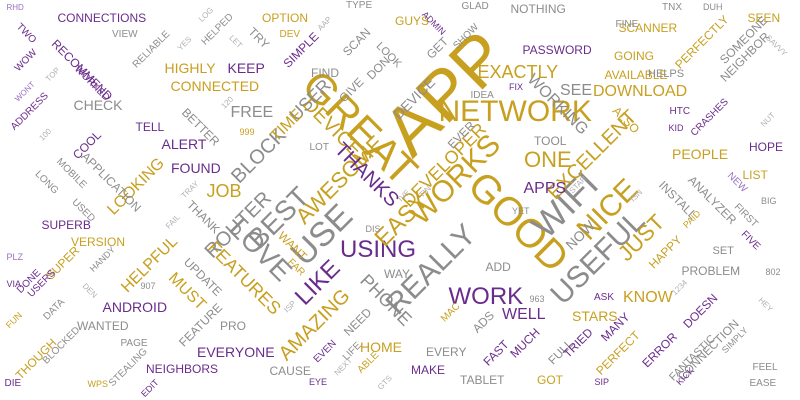 The image size is (800, 400). I want to click on word-job: JOB, so click(224, 191).